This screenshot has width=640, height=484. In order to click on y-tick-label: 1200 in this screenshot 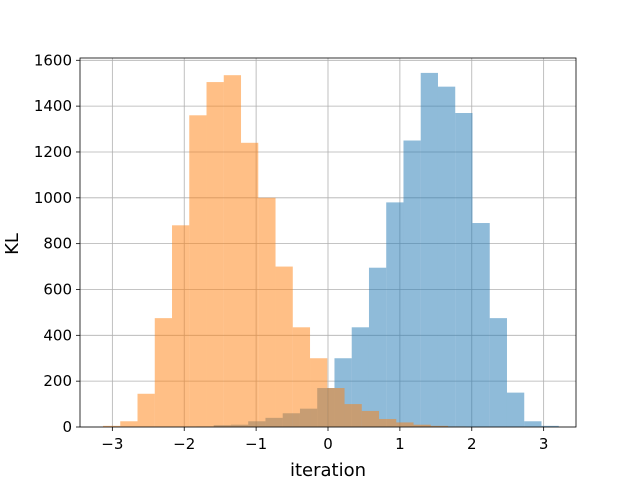, I will do `click(53, 152)`.